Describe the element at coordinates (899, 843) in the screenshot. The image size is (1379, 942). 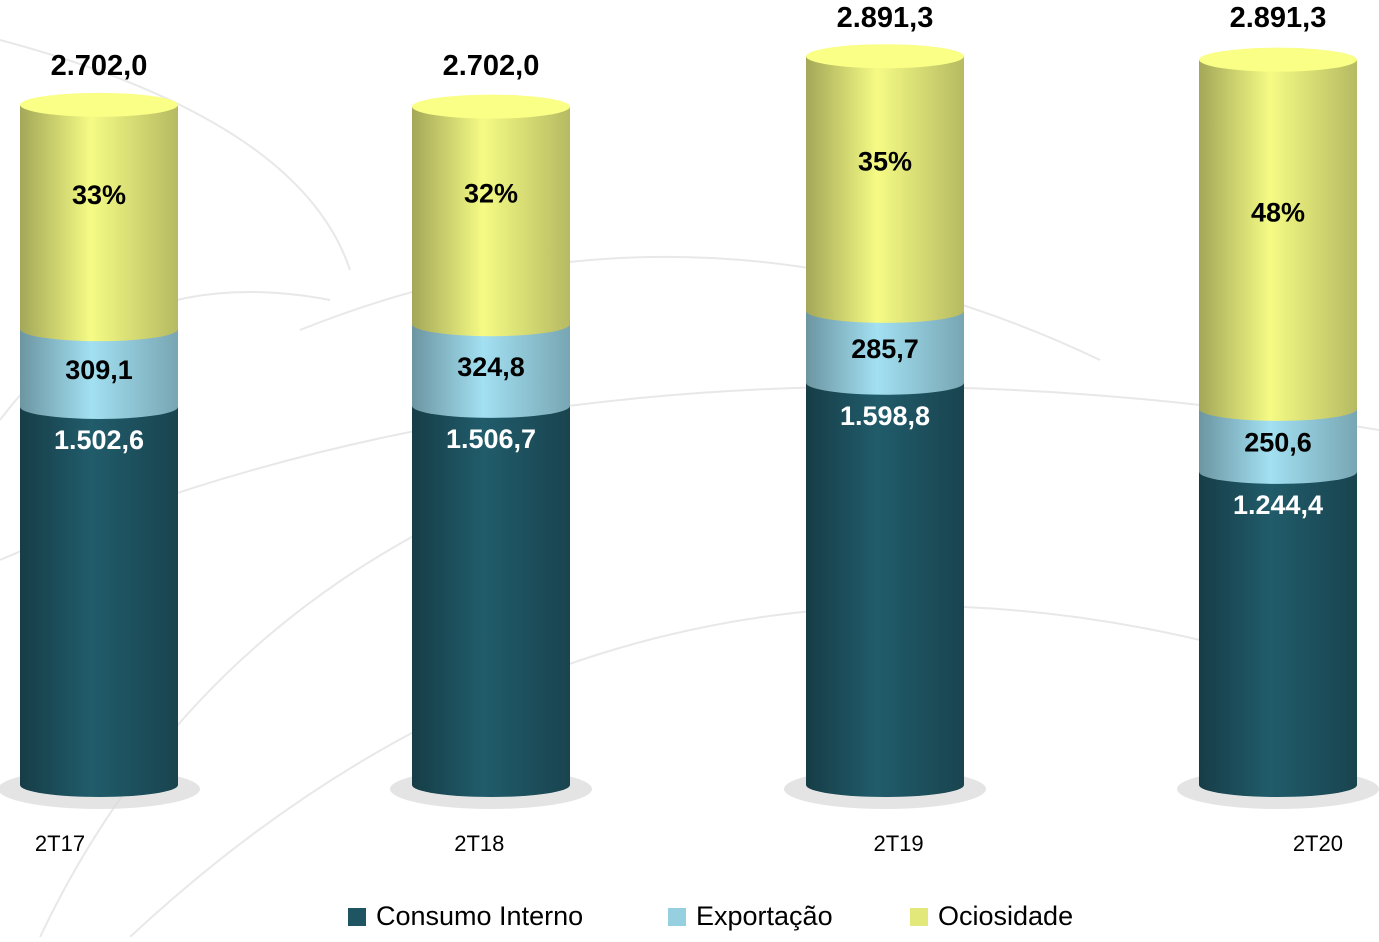
I see `x-tick-label: 2T19` at that location.